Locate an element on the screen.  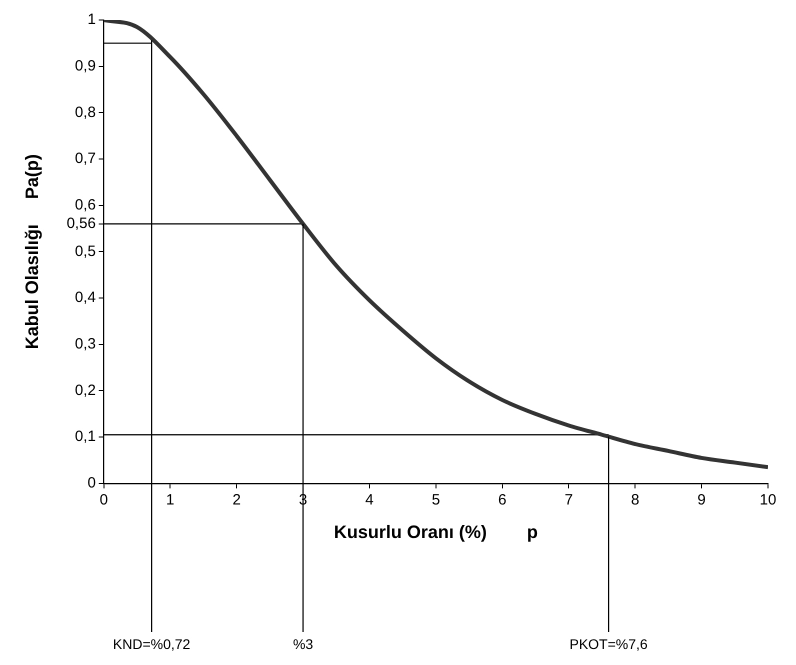
x-axis-title: Kusurlu Oranı (%) p is located at coordinates (436, 532).